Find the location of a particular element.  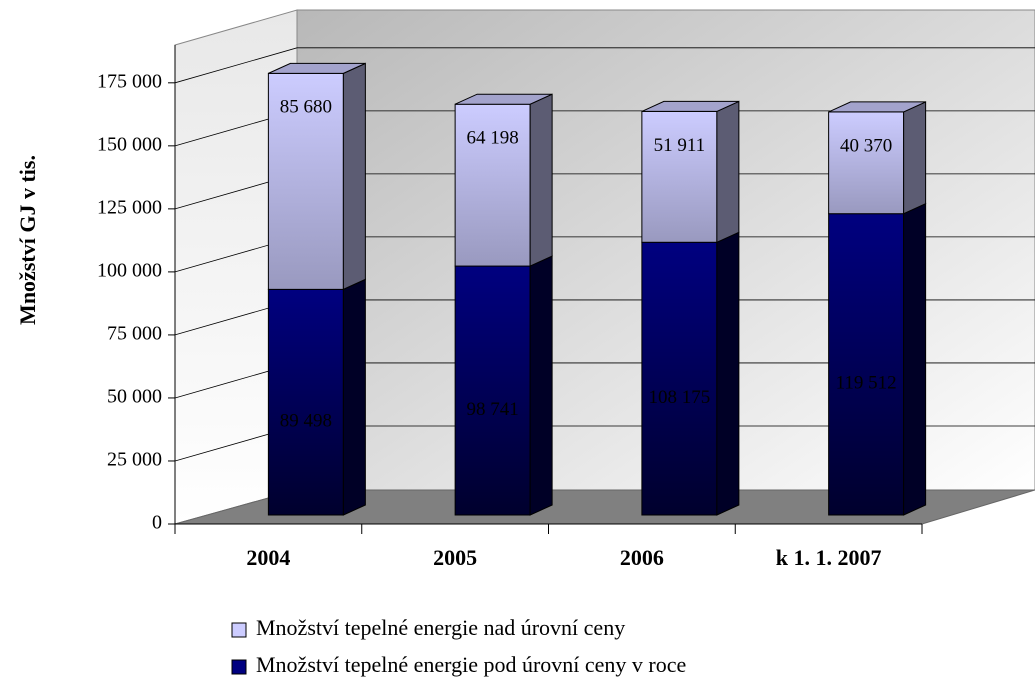

value-label: 85 680 is located at coordinates (306, 107).